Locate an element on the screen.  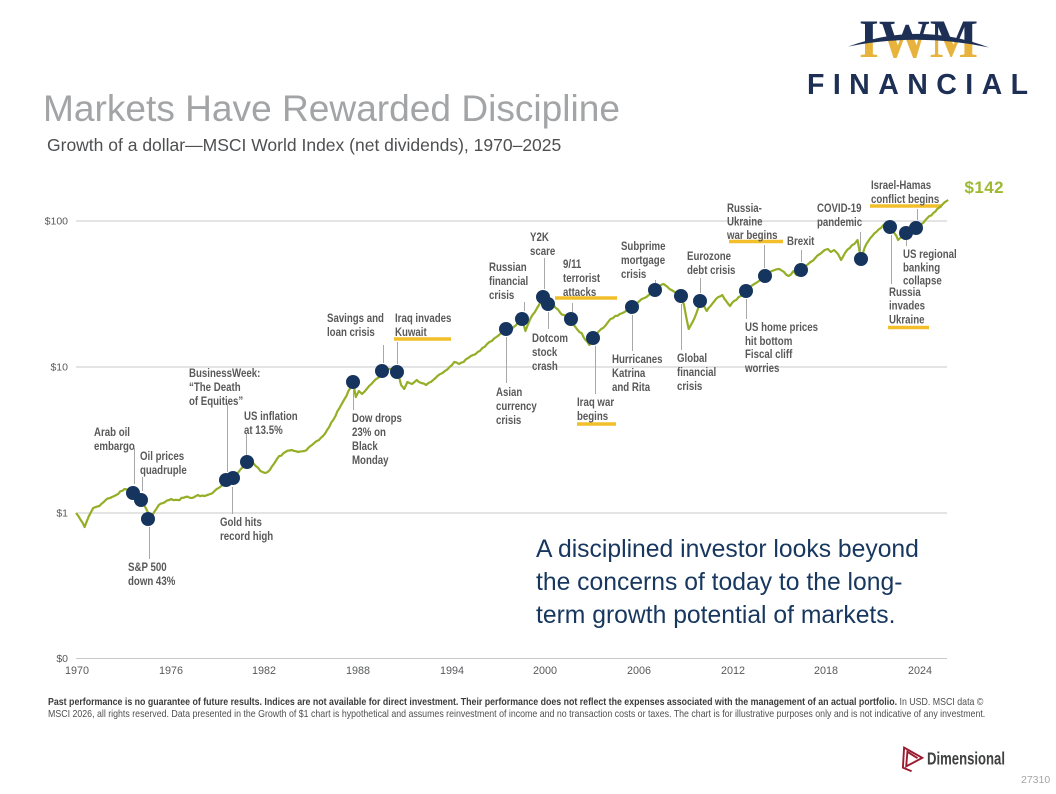
svg-text: Asian is located at coordinates (509, 392).